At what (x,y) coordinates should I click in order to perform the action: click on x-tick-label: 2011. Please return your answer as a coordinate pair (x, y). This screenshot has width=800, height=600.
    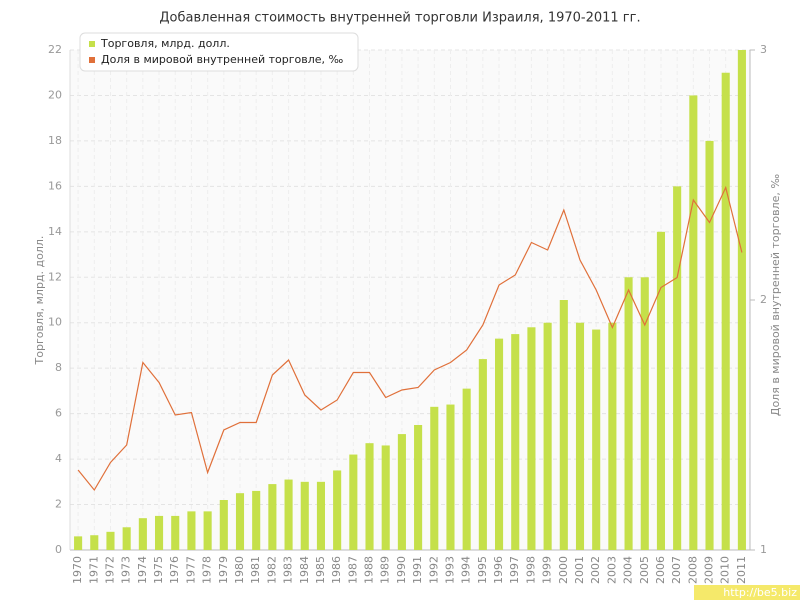
    Looking at the image, I should click on (741, 570).